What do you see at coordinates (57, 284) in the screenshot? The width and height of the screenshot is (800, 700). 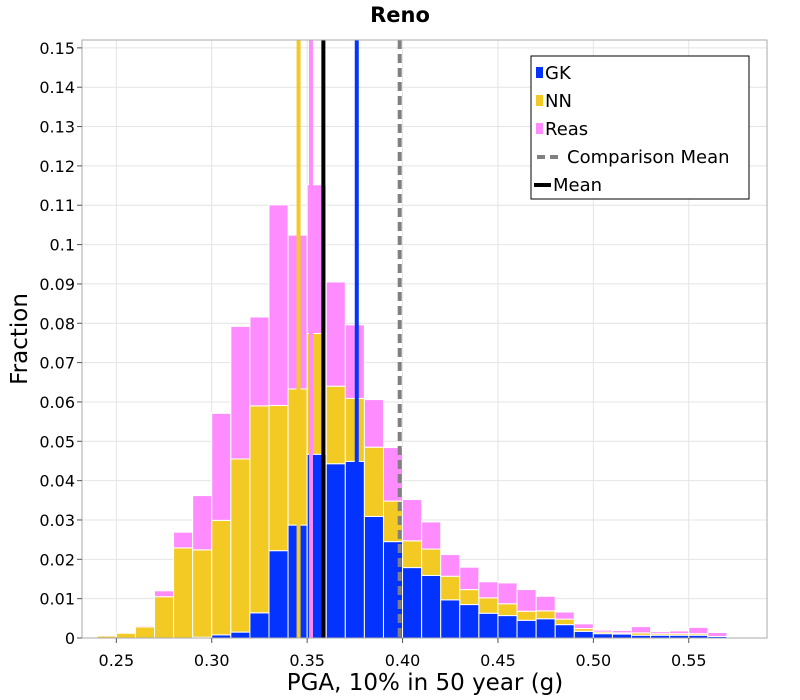 I see `y-tick-label: 0.09` at bounding box center [57, 284].